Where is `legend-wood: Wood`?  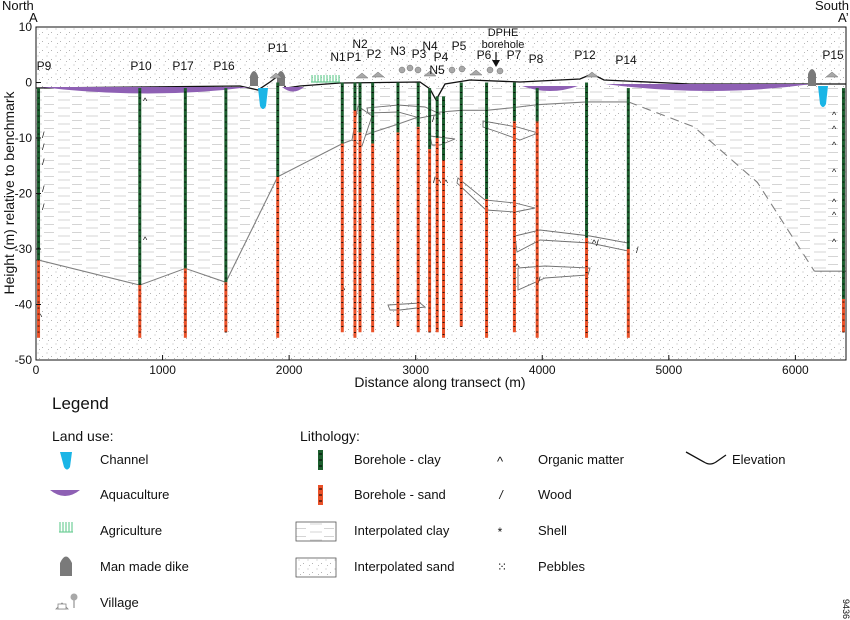 legend-wood: Wood is located at coordinates (555, 494).